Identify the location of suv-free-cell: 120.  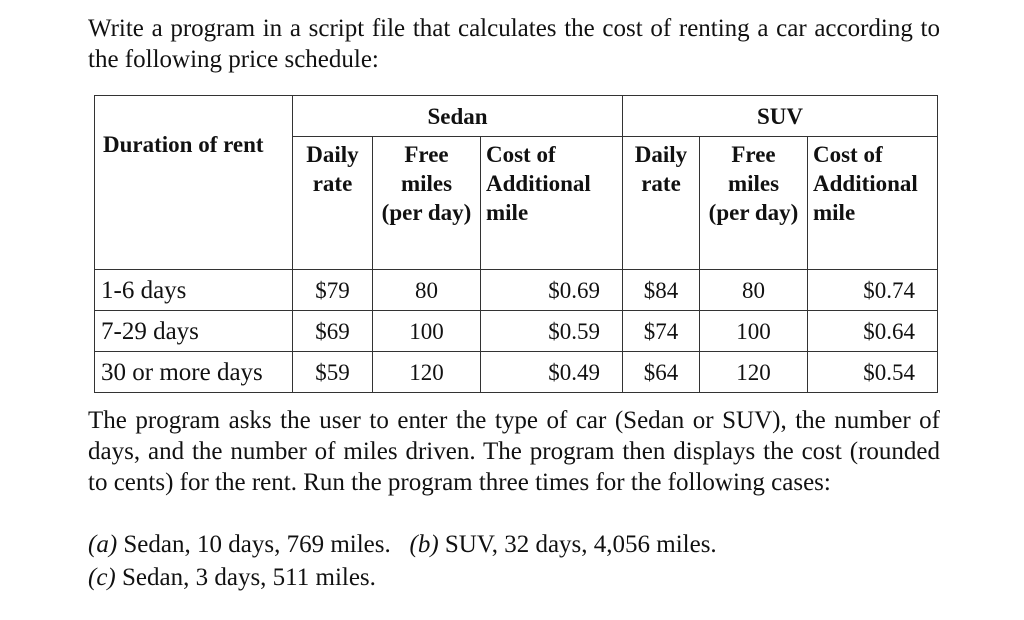
(753, 372).